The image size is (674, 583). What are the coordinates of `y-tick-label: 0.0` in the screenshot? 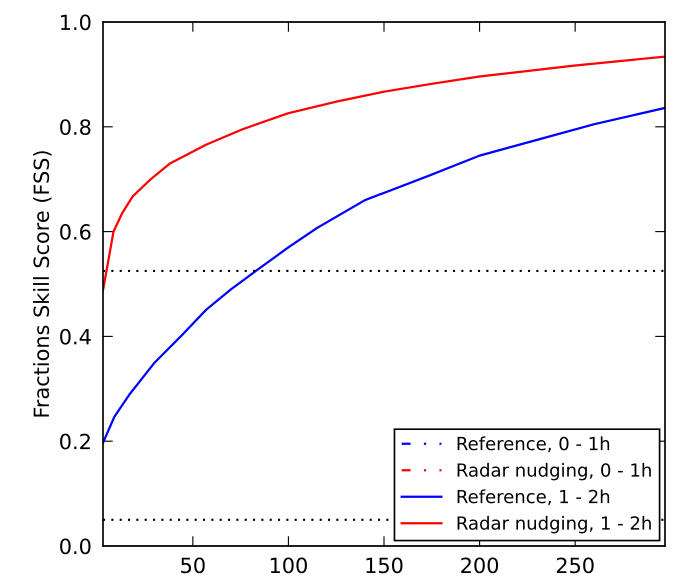 It's located at (75, 546).